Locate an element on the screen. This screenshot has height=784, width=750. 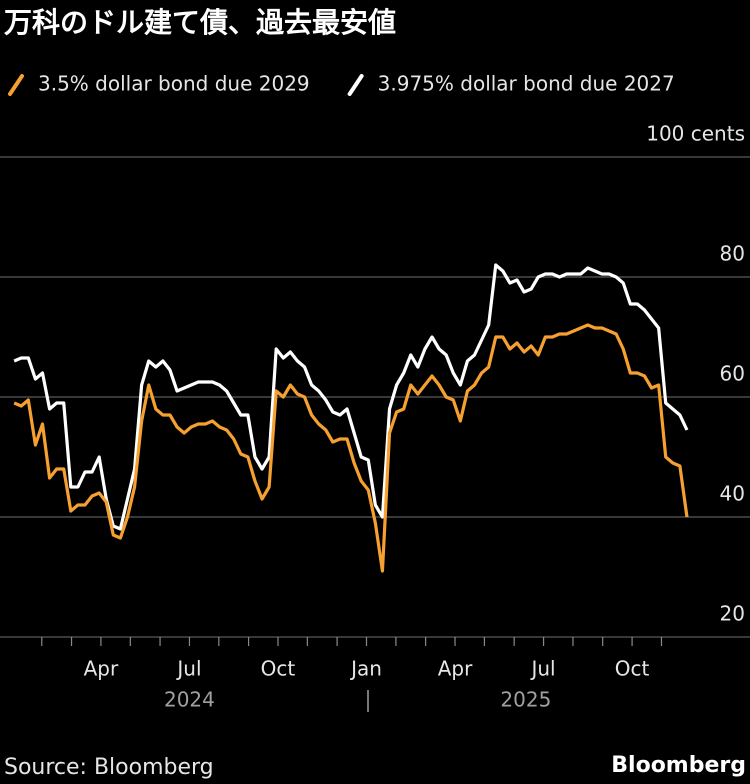
y-tick-label: 20 is located at coordinates (732, 614).